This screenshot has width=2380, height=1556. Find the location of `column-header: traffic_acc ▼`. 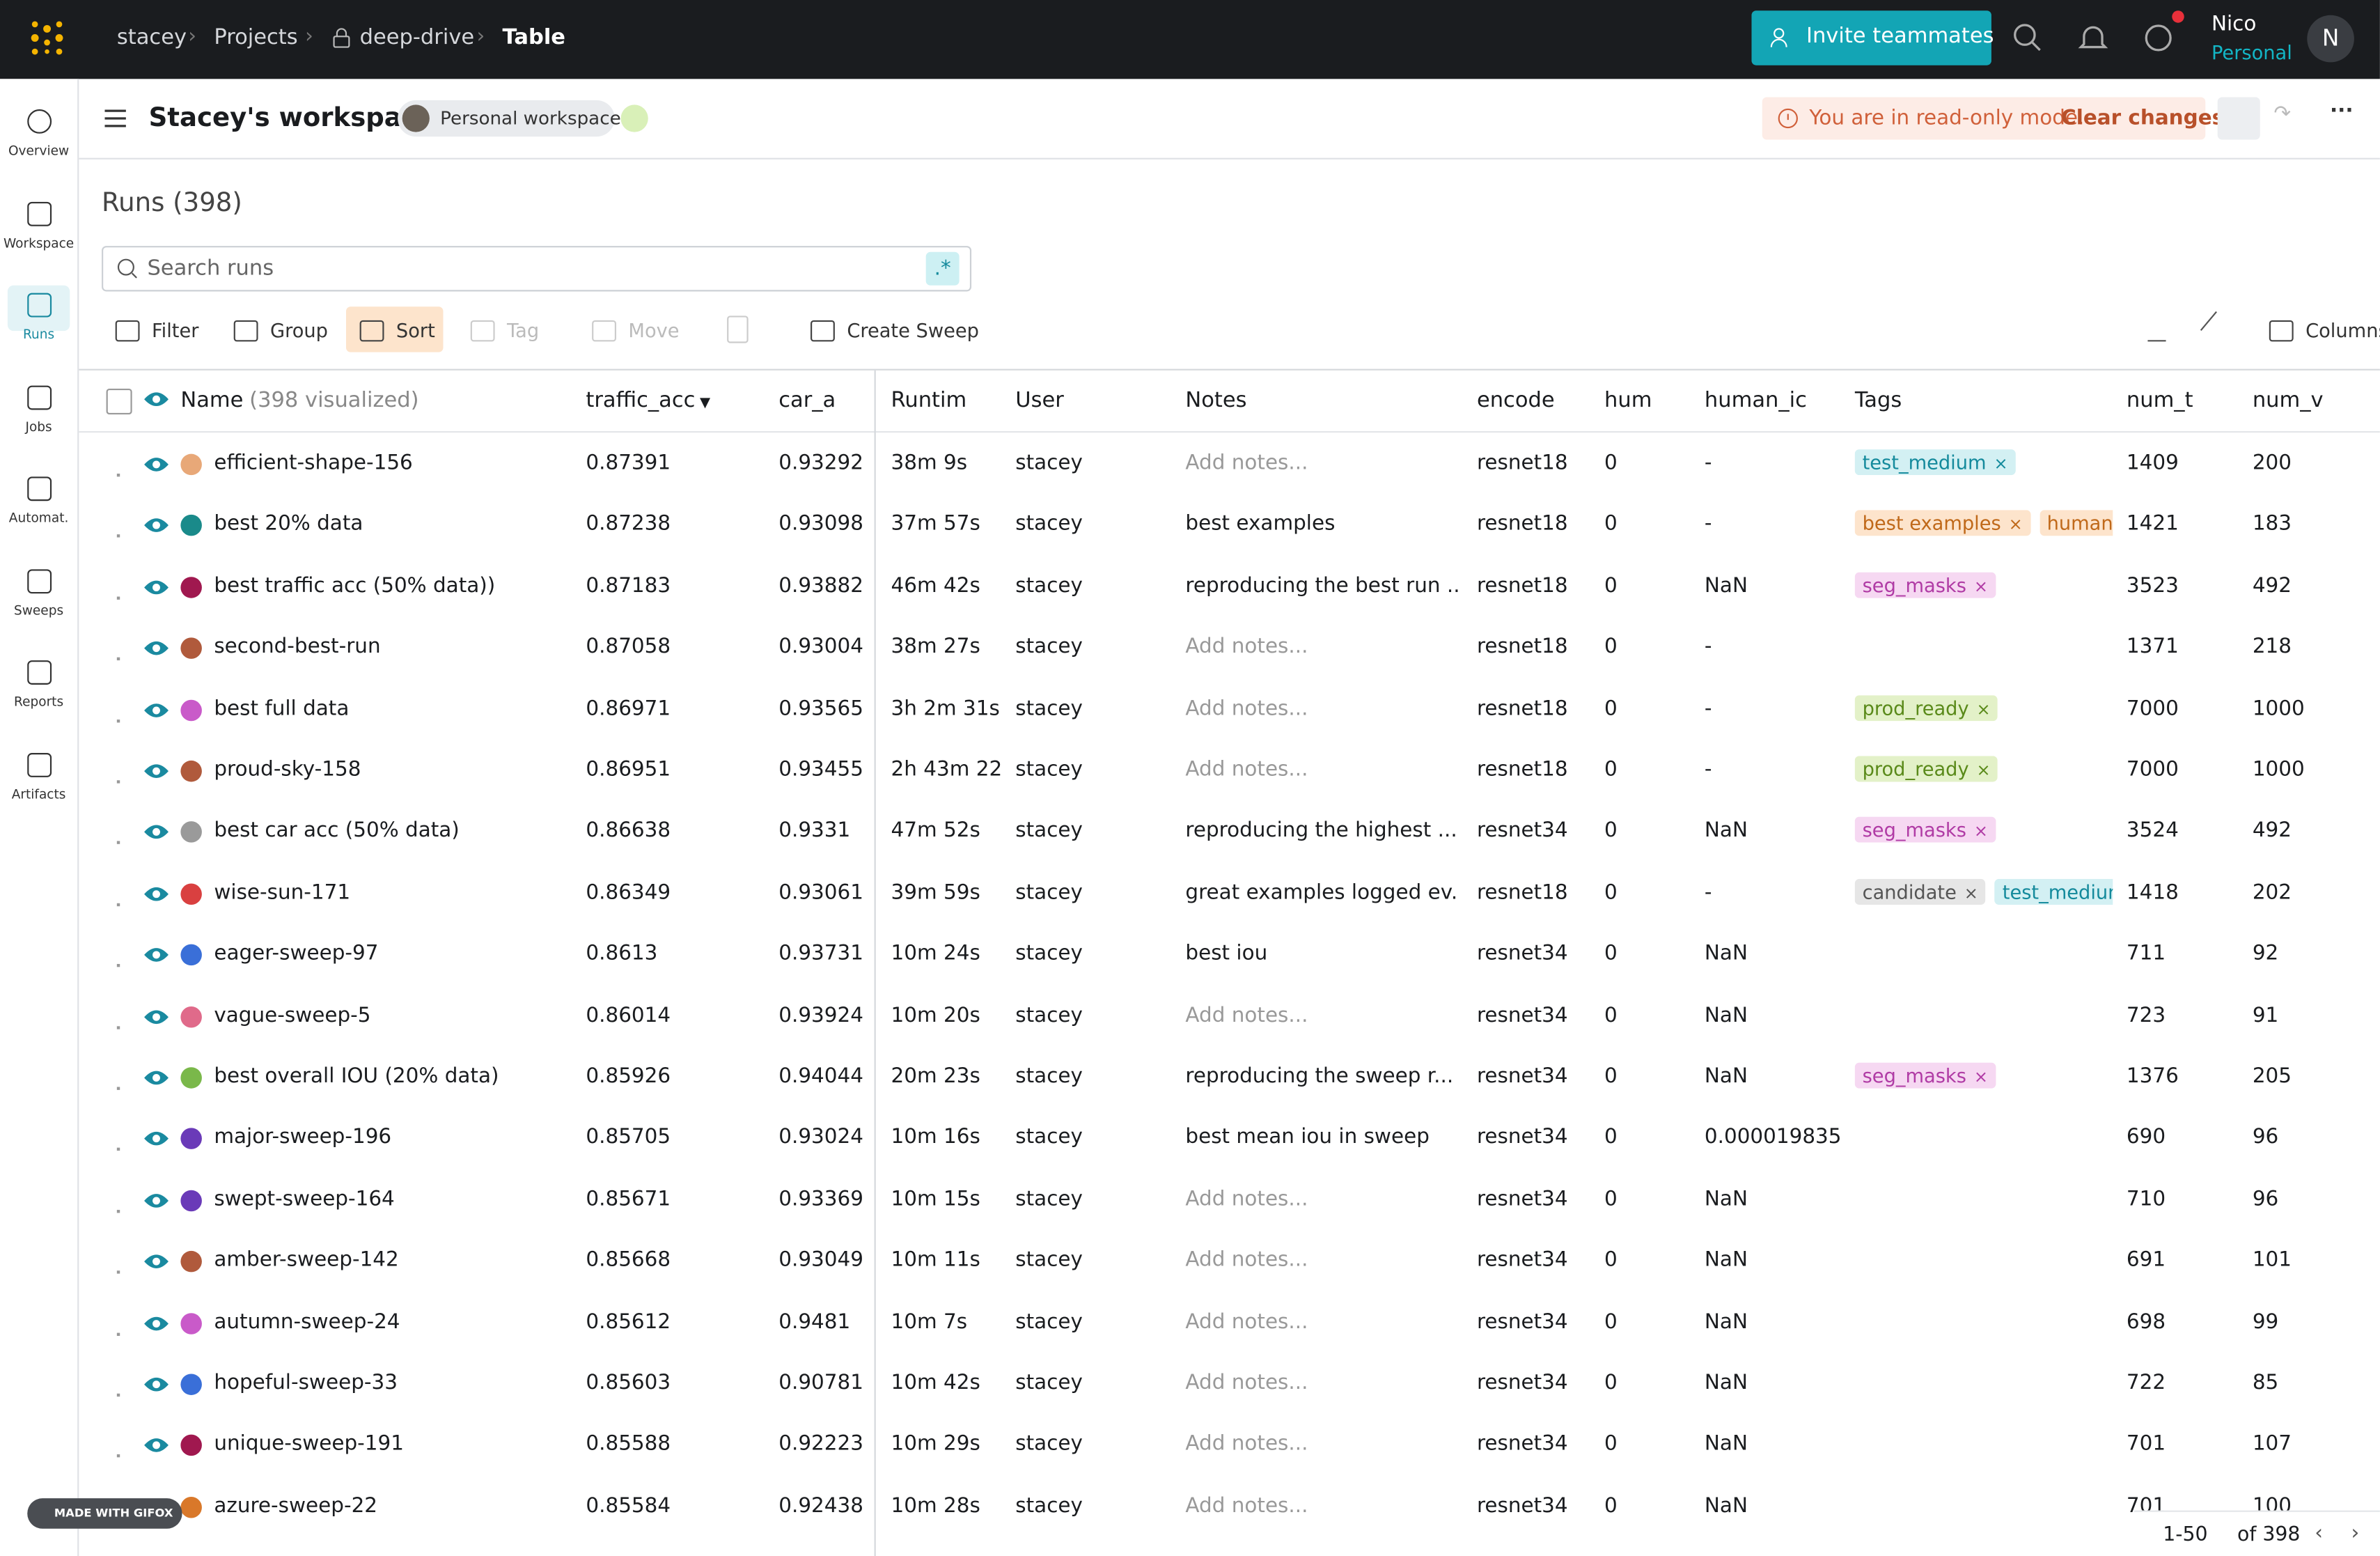

column-header: traffic_acc ▼ is located at coordinates (677, 401).